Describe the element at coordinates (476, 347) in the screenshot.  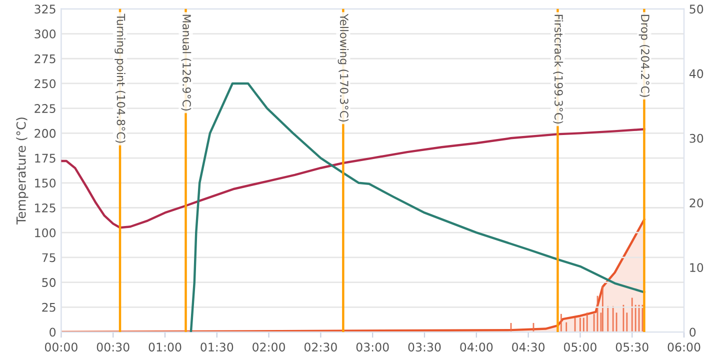
I see `x-tick-label: 04:00` at that location.